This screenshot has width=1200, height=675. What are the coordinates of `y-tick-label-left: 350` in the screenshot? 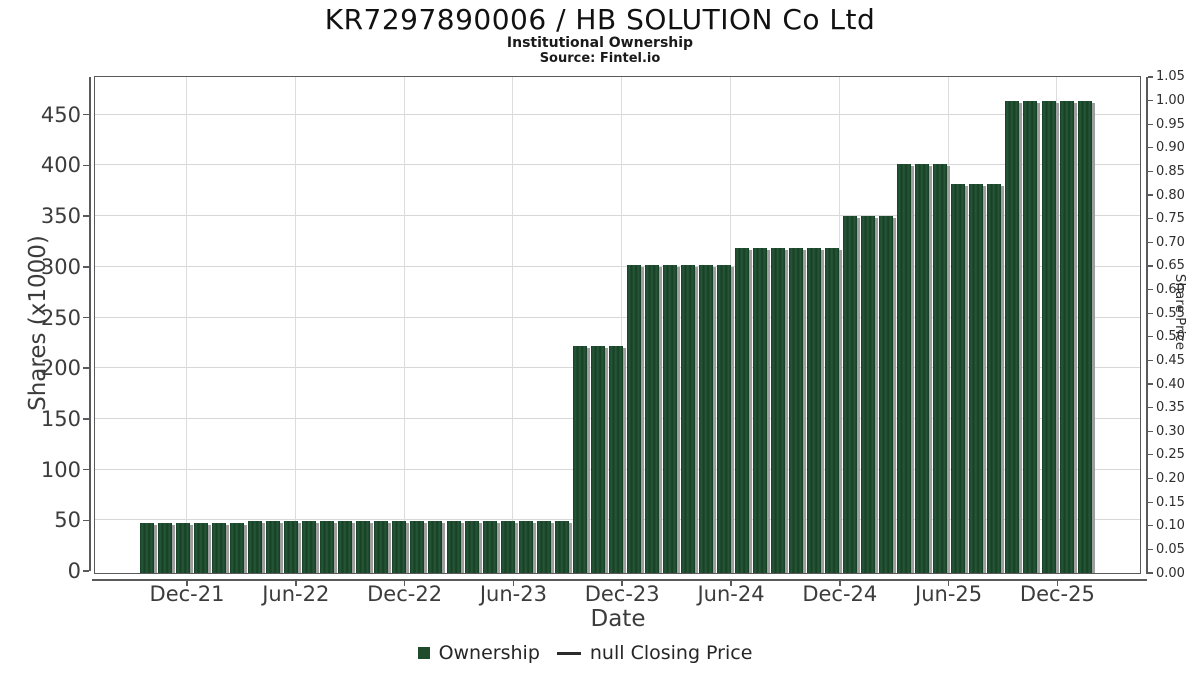 It's located at (60, 216).